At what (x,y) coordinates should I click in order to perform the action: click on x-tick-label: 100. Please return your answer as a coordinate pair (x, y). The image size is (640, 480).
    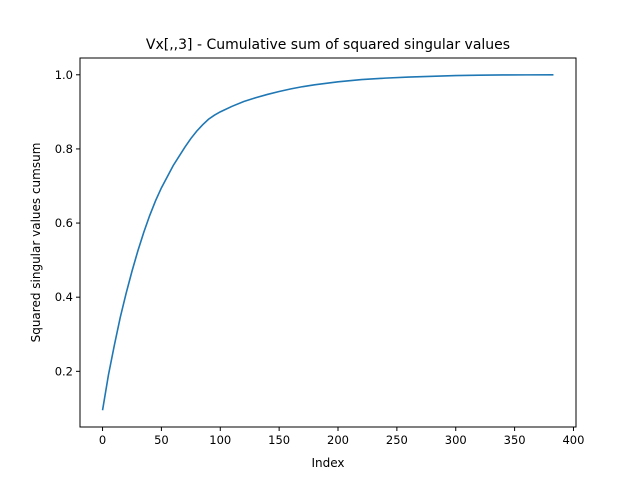
    Looking at the image, I should click on (220, 440).